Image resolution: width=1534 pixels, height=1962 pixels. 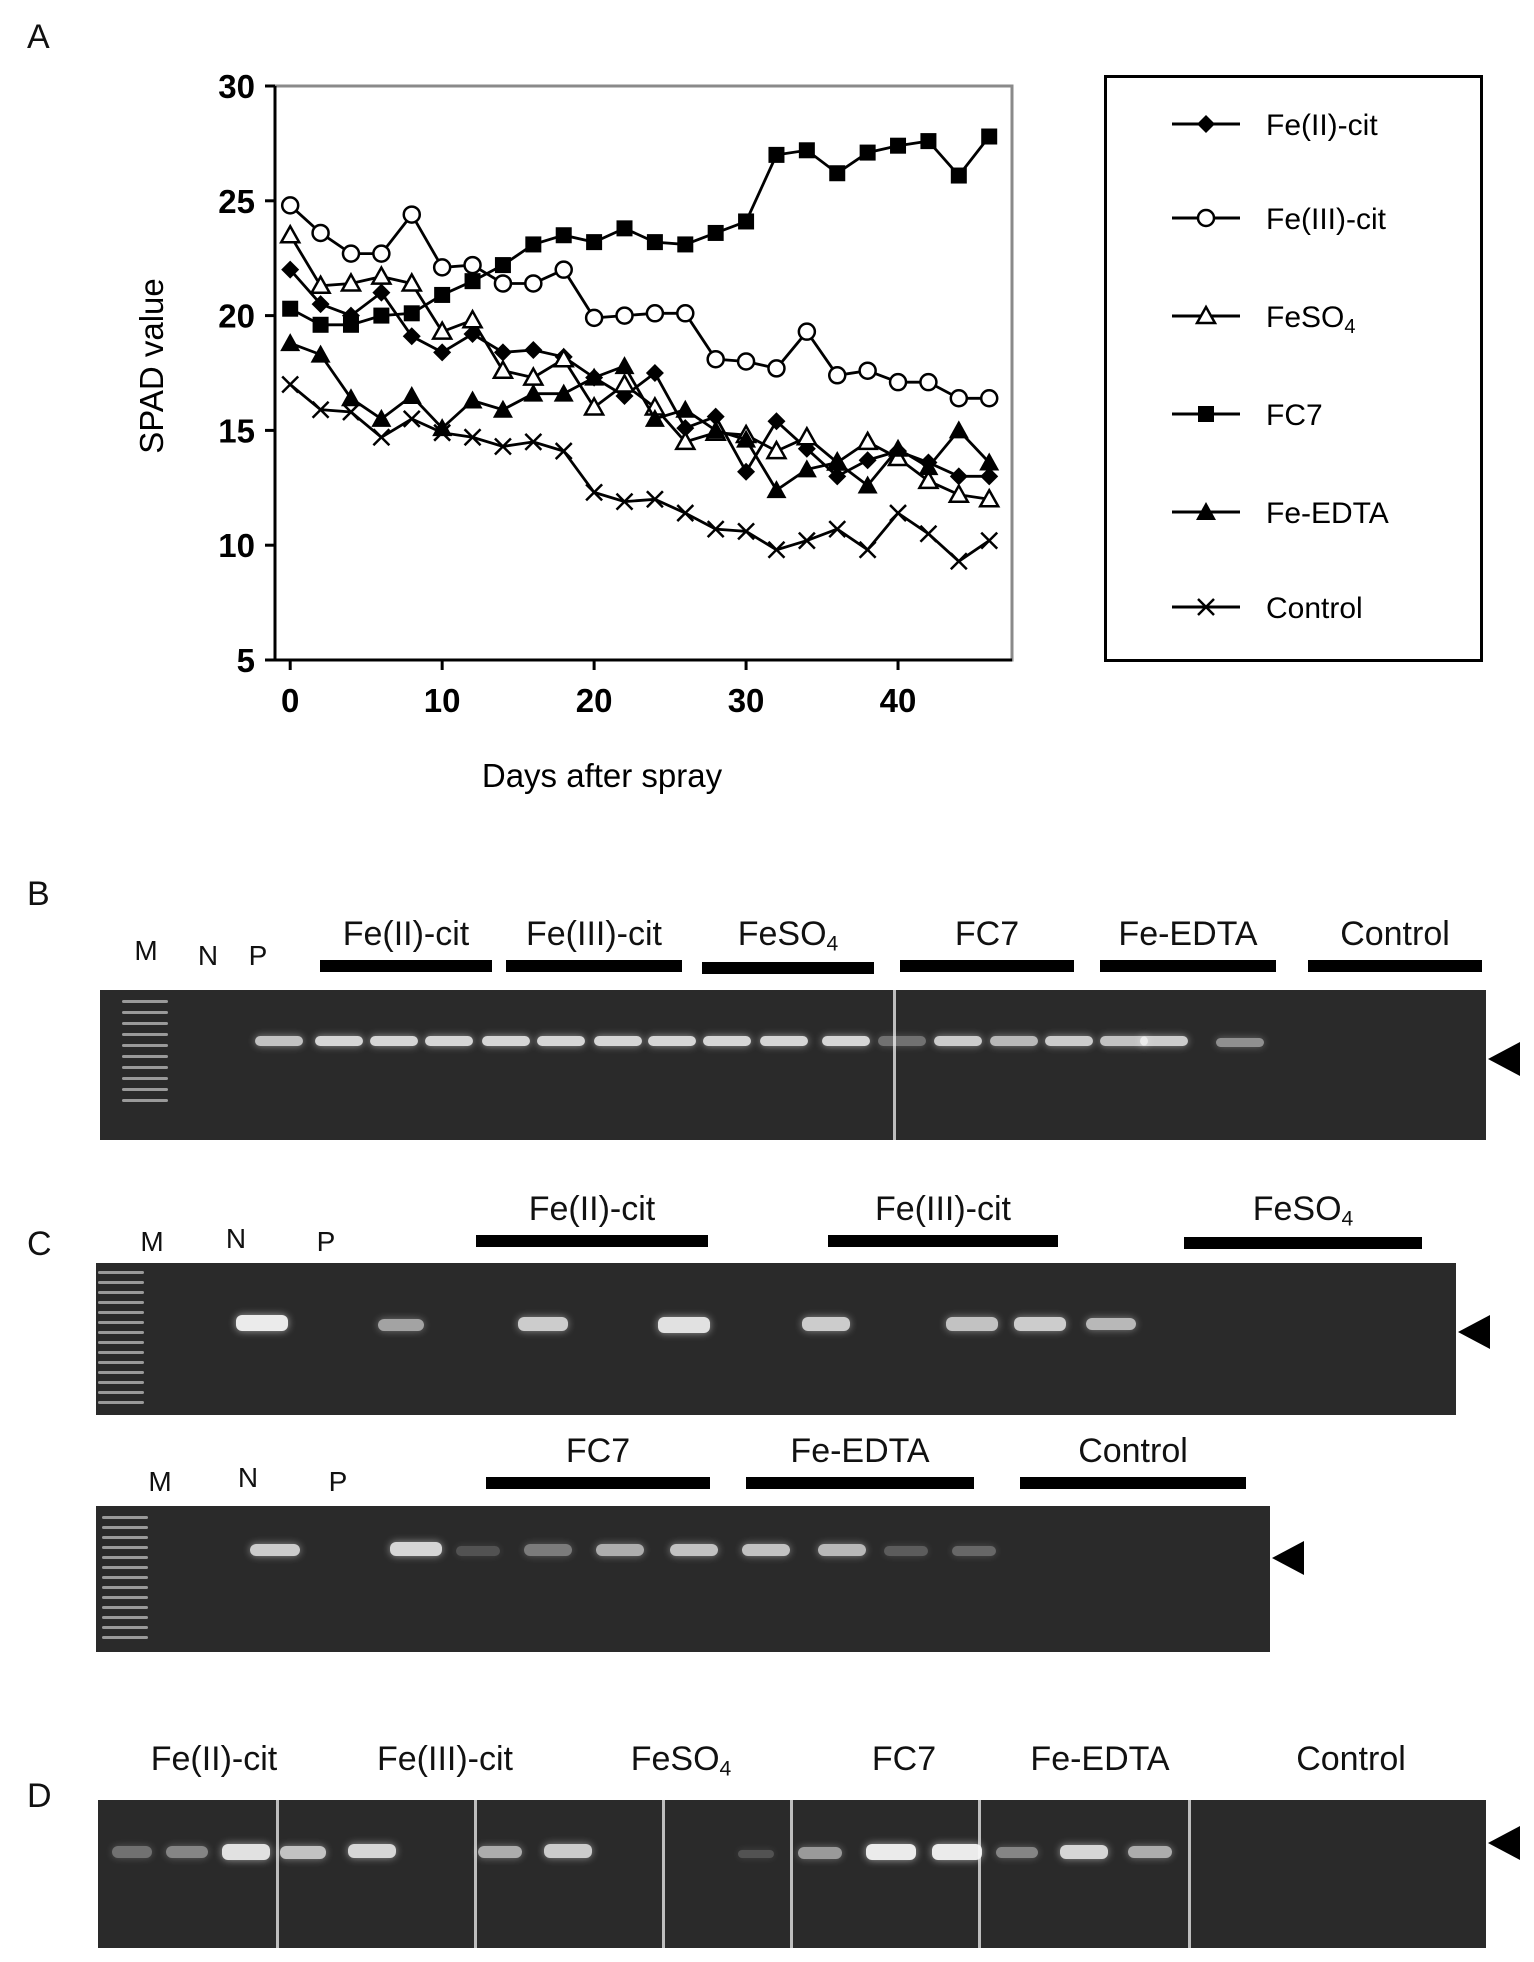 What do you see at coordinates (1322, 125) in the screenshot?
I see `legend-label: Fe(II)-cit` at bounding box center [1322, 125].